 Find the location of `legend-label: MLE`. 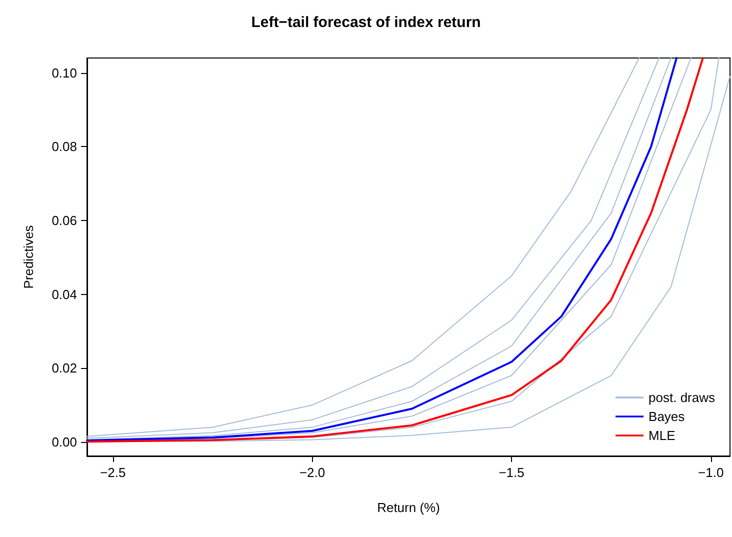

legend-label: MLE is located at coordinates (662, 435).